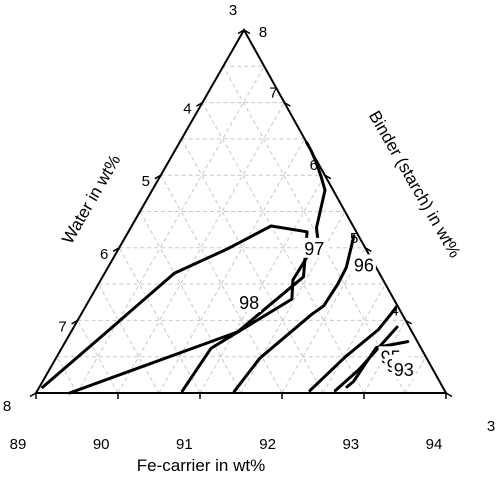 The image size is (500, 479). What do you see at coordinates (267, 444) in the screenshot?
I see `bottom-tick-label: 92` at bounding box center [267, 444].